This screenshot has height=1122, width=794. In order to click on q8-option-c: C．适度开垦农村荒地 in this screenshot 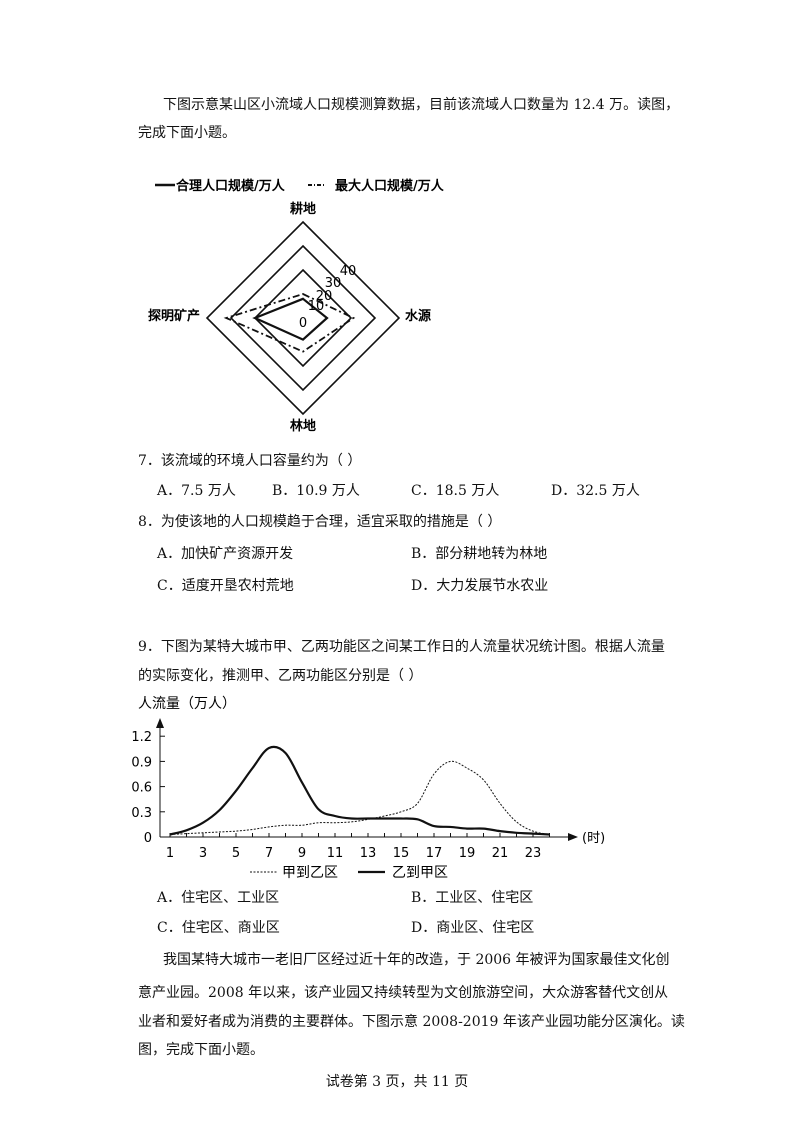, I will do `click(225, 586)`.